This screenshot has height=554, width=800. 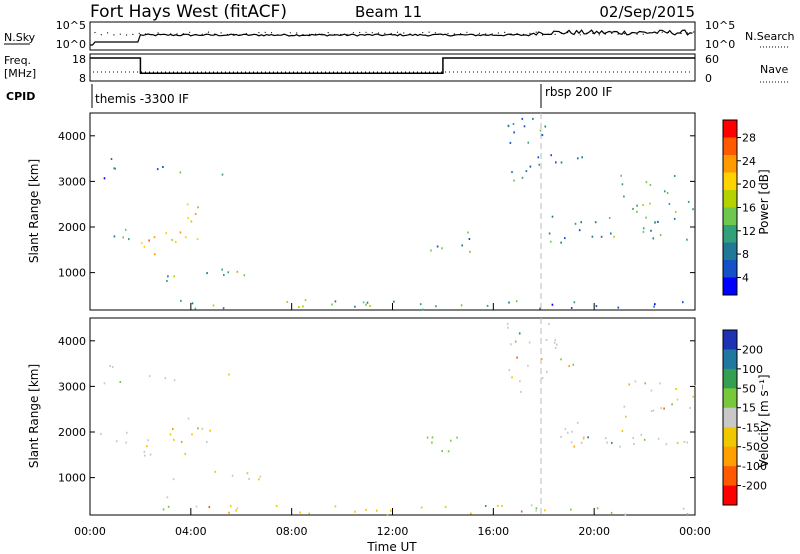 What do you see at coordinates (72, 273) in the screenshot?
I see `y-tick-label: 1000` at bounding box center [72, 273].